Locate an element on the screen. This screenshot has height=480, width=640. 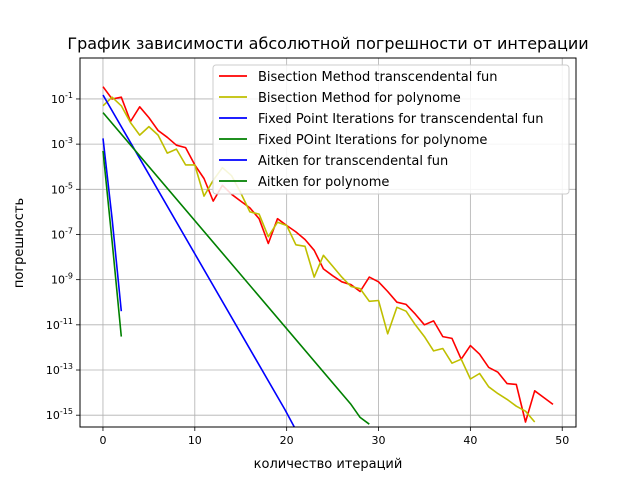
y-tick-label: 10⁻⁵ is located at coordinates (62, 188).